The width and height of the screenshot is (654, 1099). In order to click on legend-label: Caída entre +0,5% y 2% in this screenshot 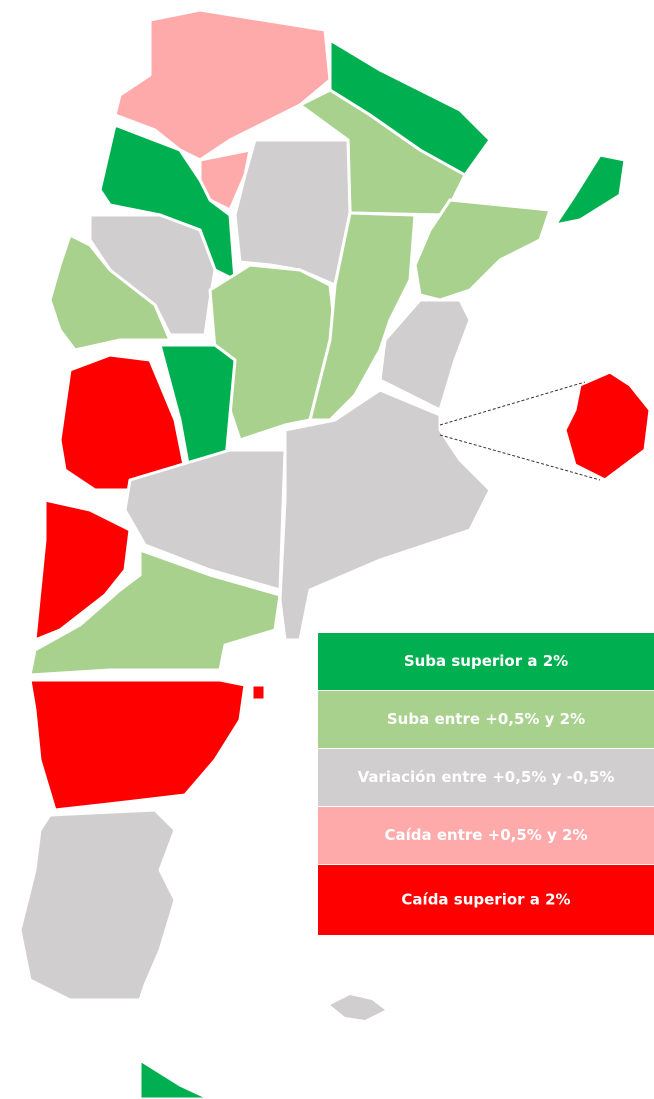, I will do `click(485, 835)`.